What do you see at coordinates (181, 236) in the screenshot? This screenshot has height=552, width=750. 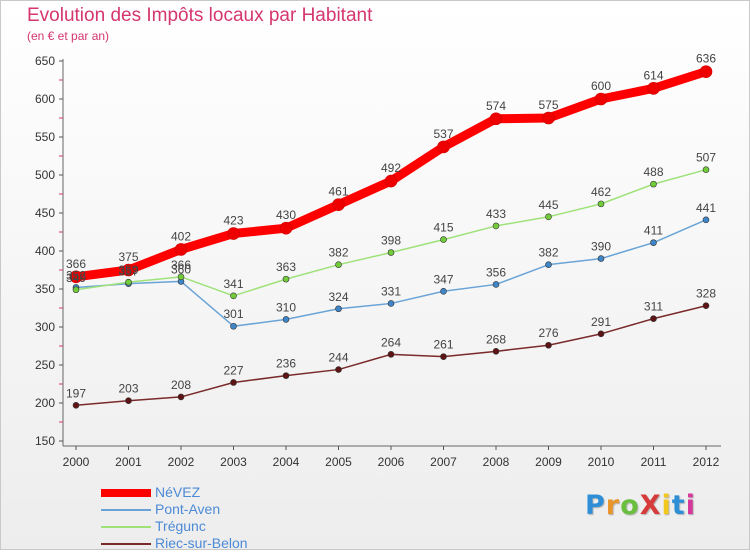 I see `data-label: 402` at bounding box center [181, 236].